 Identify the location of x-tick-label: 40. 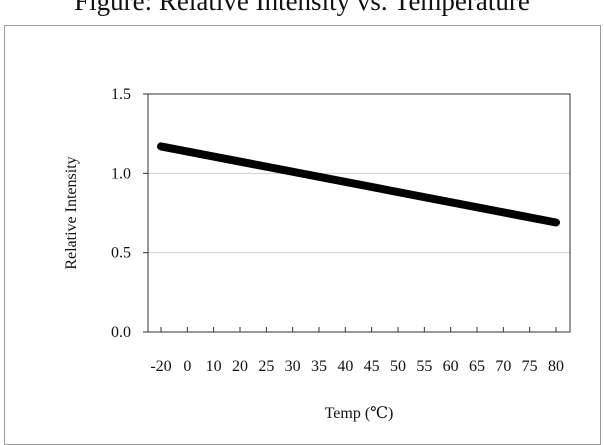
(345, 366).